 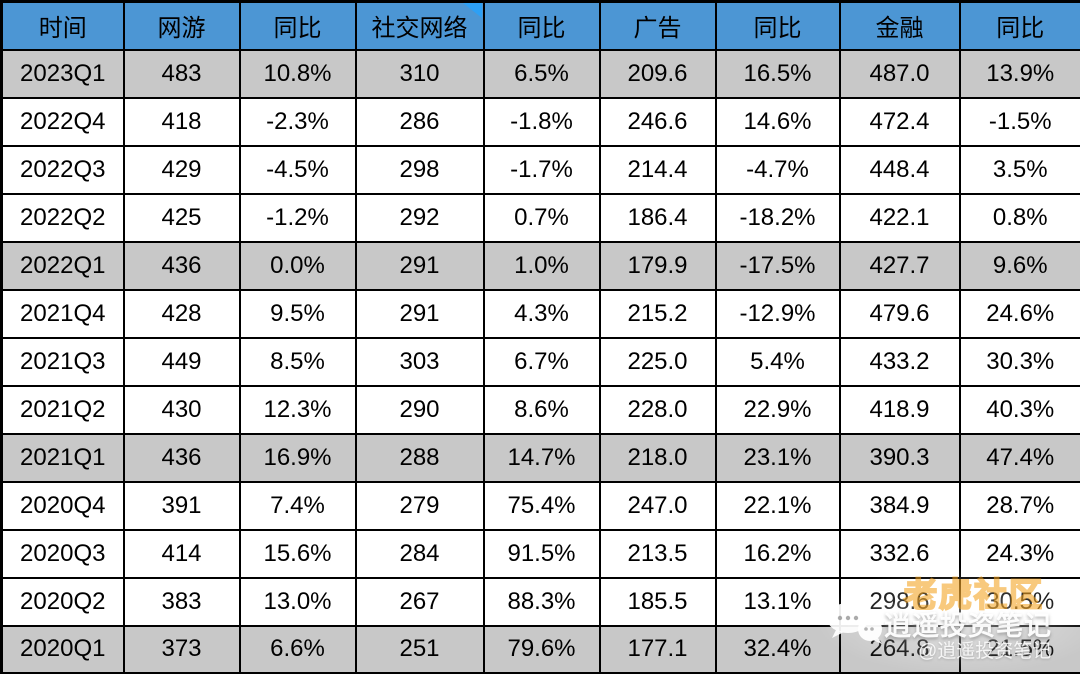 What do you see at coordinates (657, 313) in the screenshot?
I see `value-cell: 215.2` at bounding box center [657, 313].